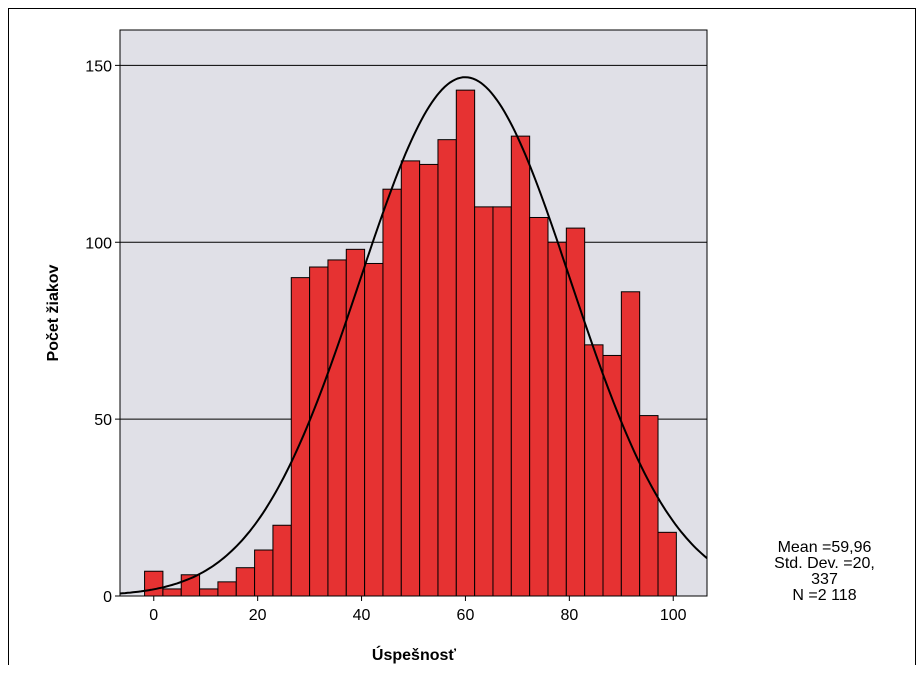  What do you see at coordinates (153, 615) in the screenshot?
I see `x-tick-label: 0` at bounding box center [153, 615].